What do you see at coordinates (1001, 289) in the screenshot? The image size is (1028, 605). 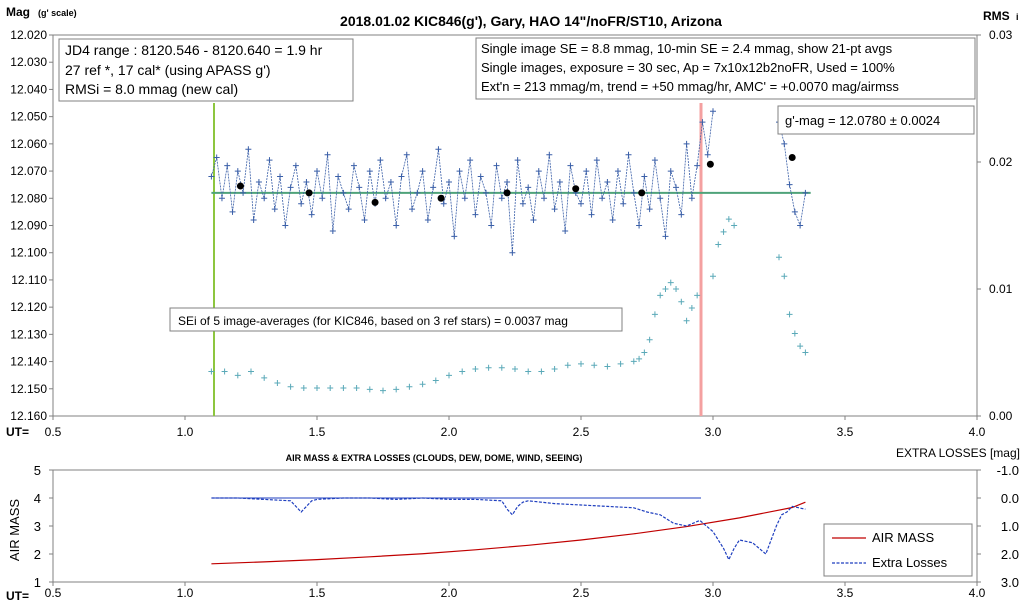 I see `main-y2-tick-label: 0.01` at bounding box center [1001, 289].